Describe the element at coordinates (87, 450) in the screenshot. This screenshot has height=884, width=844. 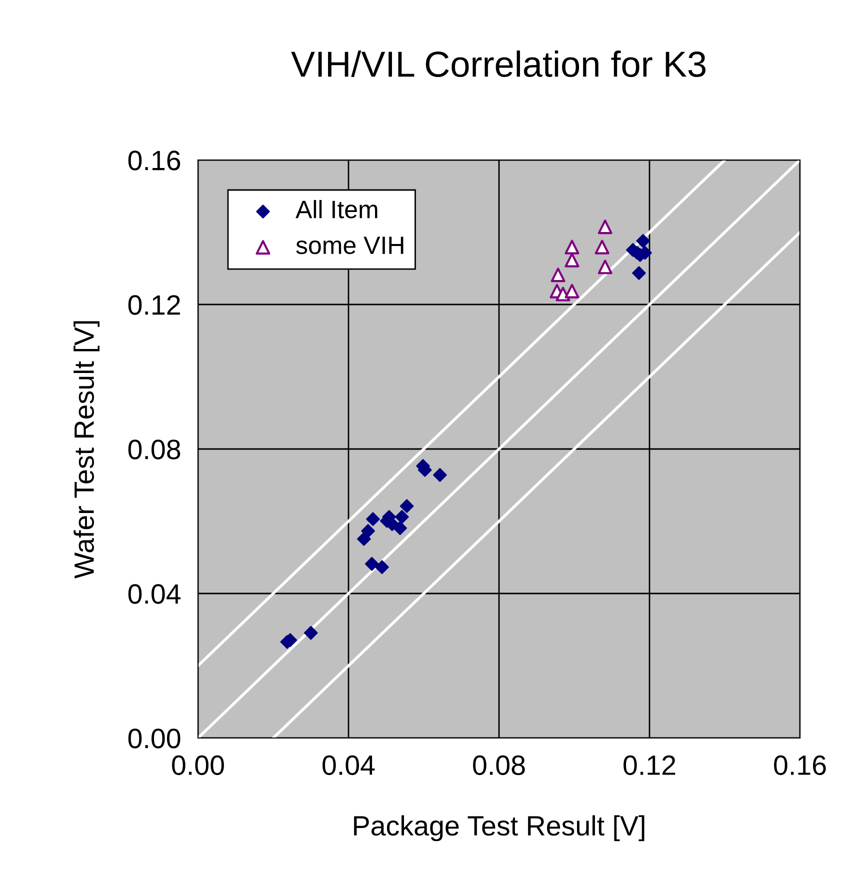
I see `y-axis-title: Wafer Test Result [V]` at that location.